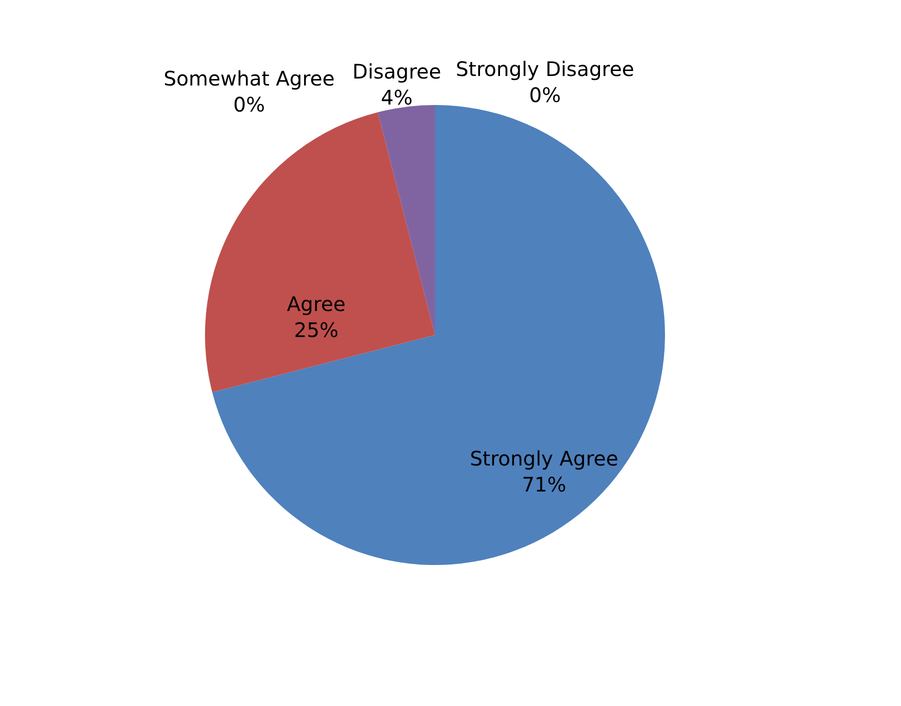  What do you see at coordinates (396, 97) in the screenshot?
I see `data-label: 4%` at bounding box center [396, 97].